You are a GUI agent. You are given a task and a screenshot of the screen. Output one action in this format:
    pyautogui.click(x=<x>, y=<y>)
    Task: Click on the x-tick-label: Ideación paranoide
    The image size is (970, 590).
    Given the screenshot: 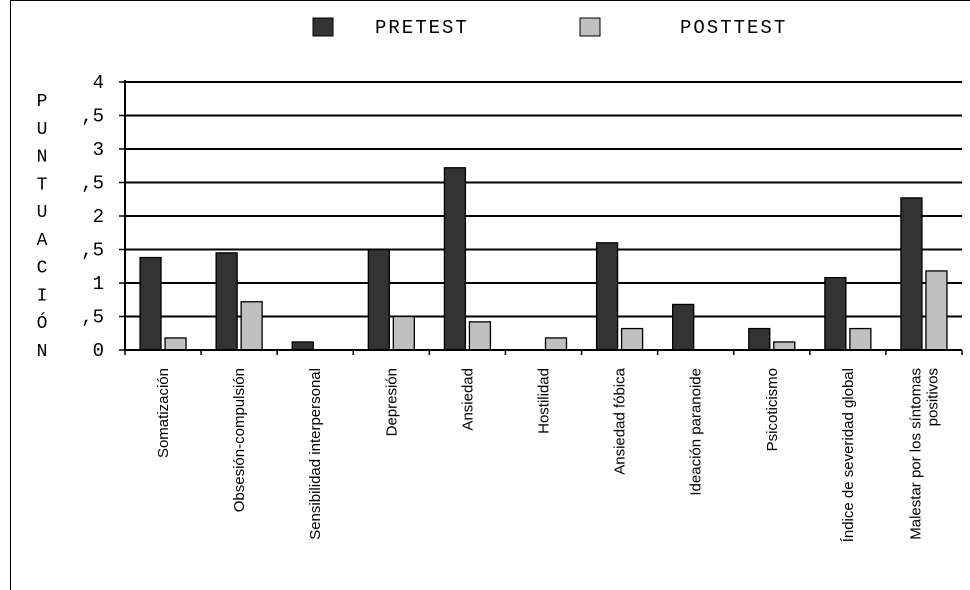 What is the action you would take?
    pyautogui.click(x=696, y=432)
    